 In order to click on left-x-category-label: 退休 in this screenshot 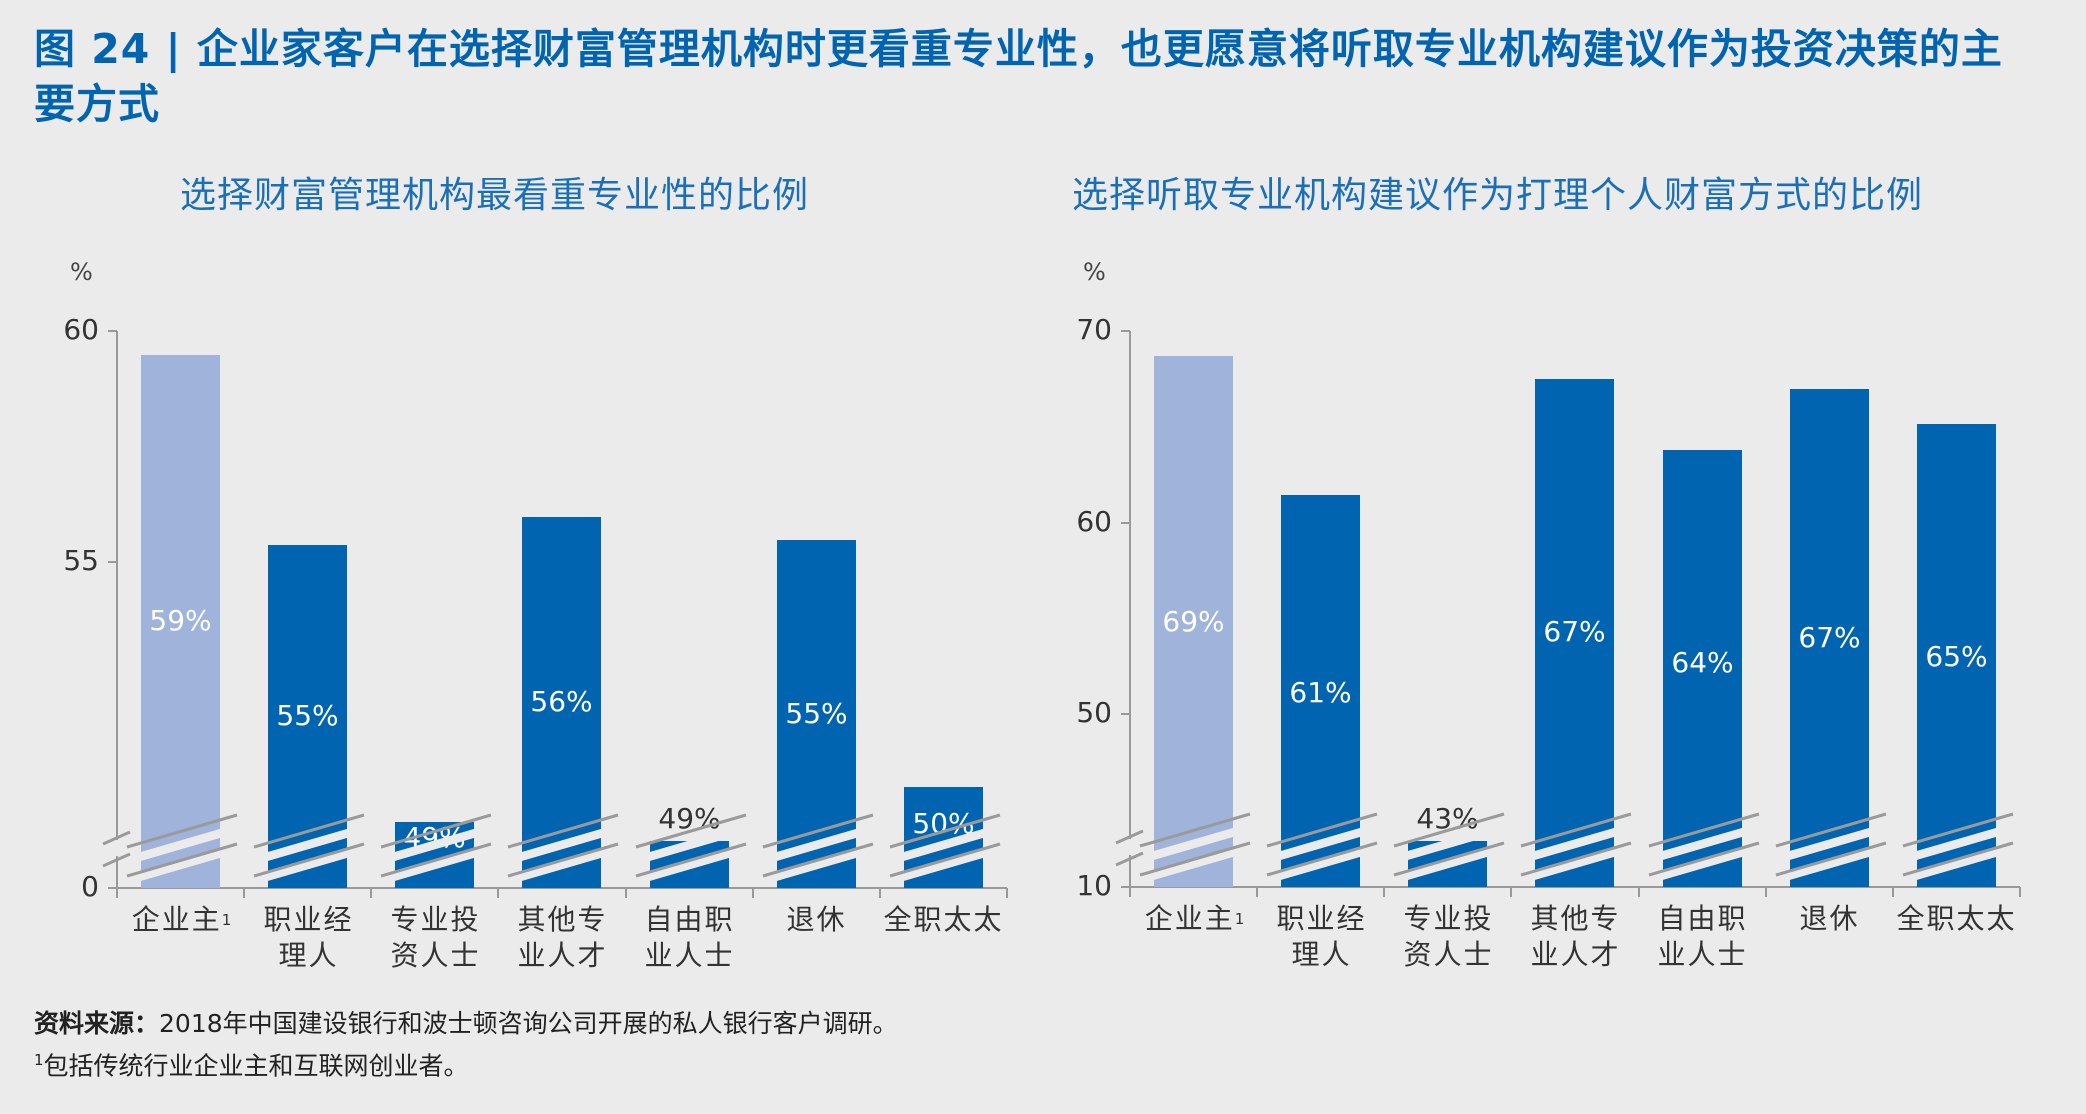, I will do `click(816, 919)`.